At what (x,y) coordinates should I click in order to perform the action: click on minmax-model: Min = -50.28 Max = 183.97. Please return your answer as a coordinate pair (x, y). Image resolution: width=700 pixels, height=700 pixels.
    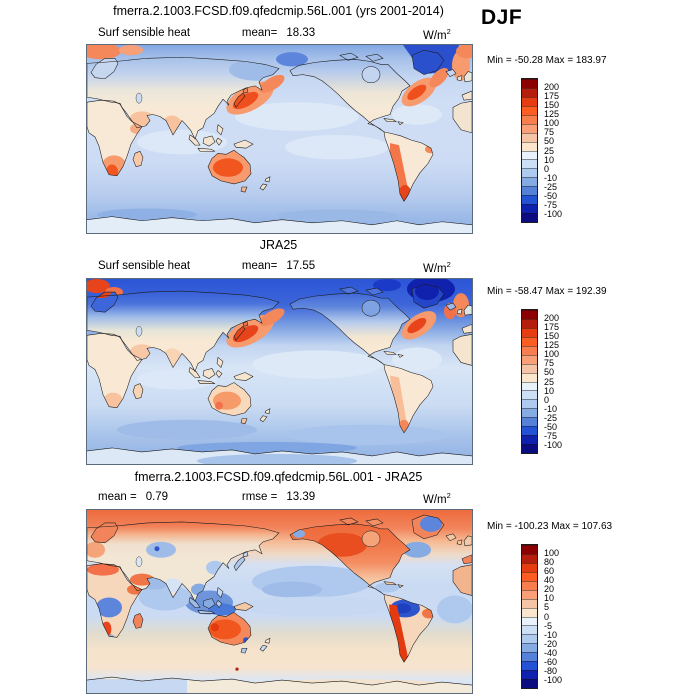
    Looking at the image, I should click on (547, 60).